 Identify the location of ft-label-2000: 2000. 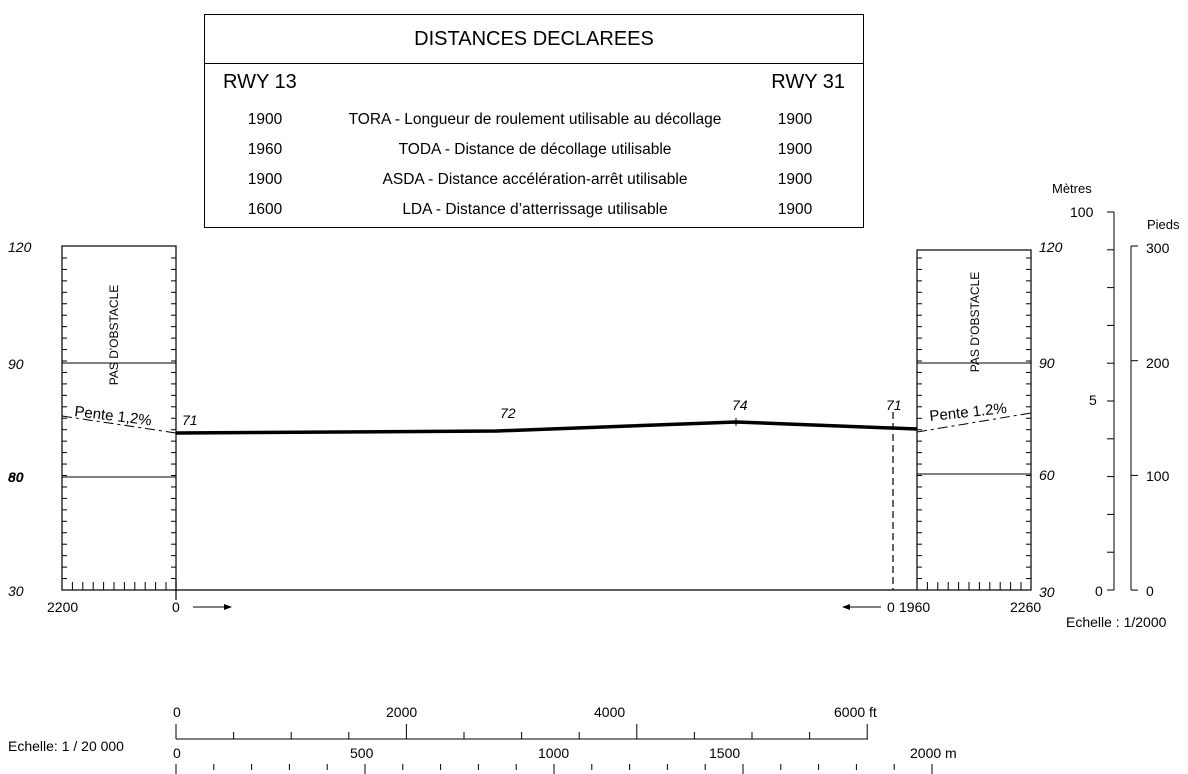
(401, 712).